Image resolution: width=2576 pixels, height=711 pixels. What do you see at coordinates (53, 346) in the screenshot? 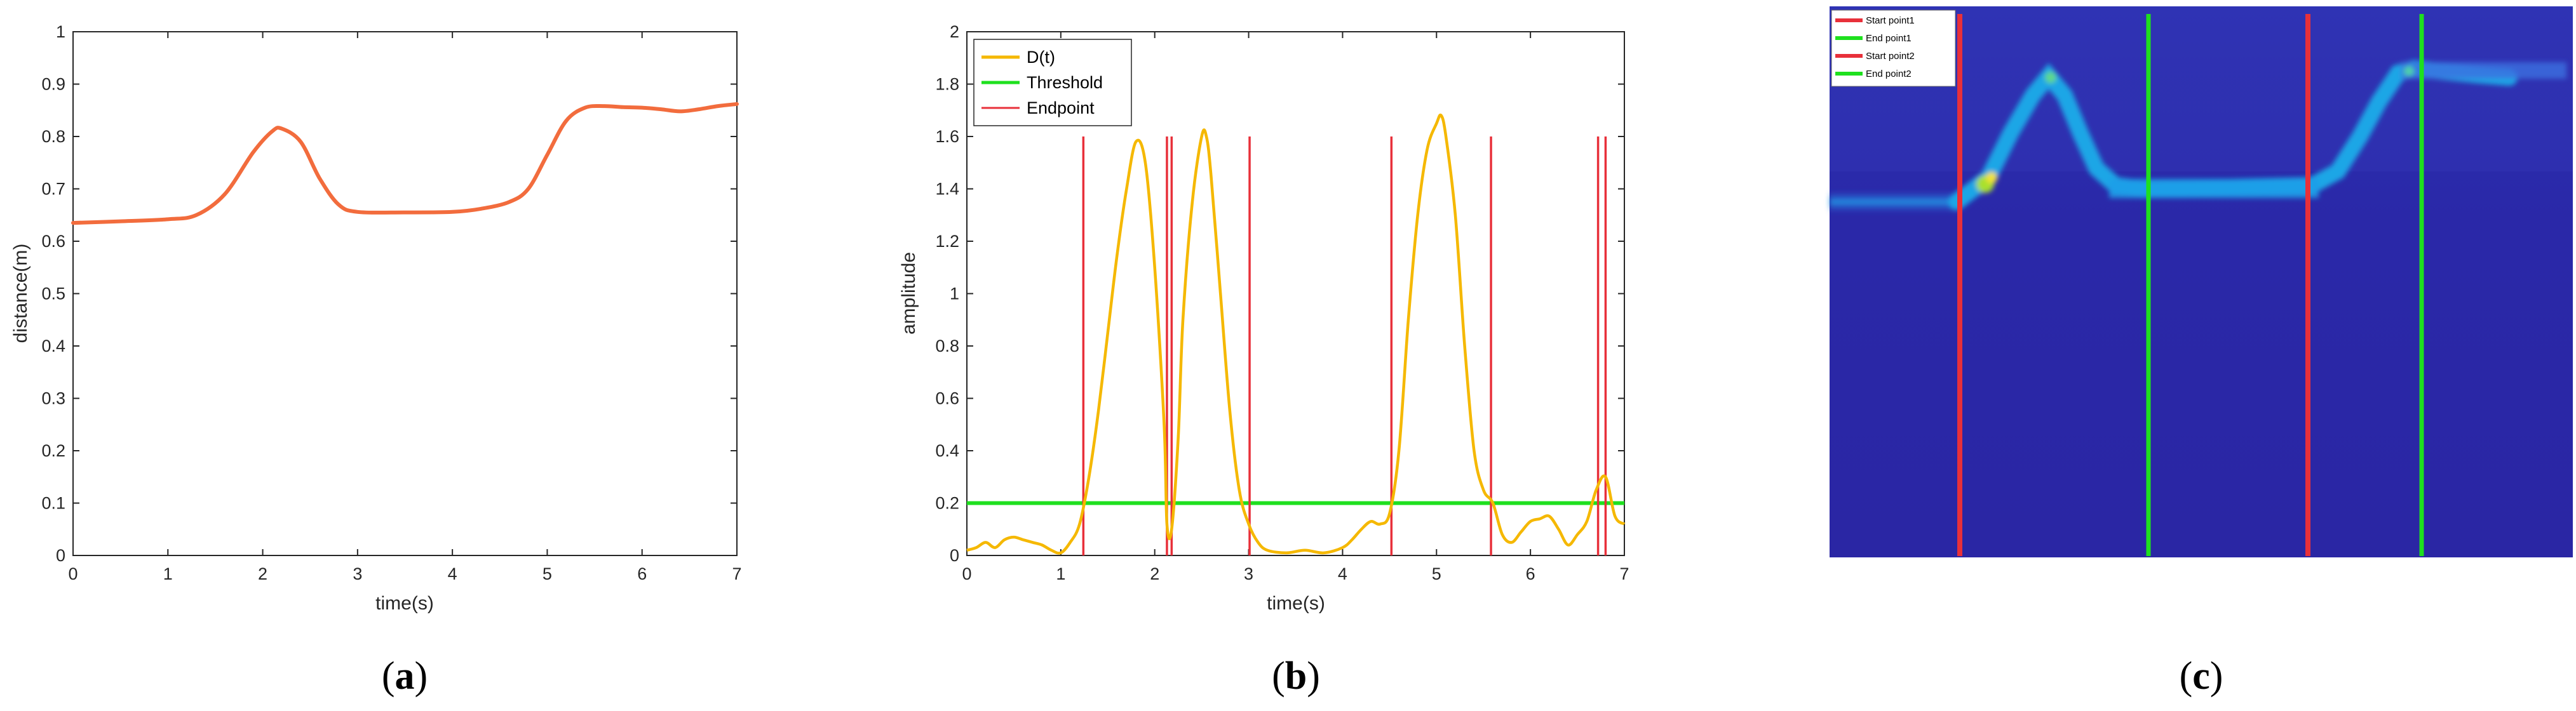
I see `a-ytick-label: 0.4` at bounding box center [53, 346].